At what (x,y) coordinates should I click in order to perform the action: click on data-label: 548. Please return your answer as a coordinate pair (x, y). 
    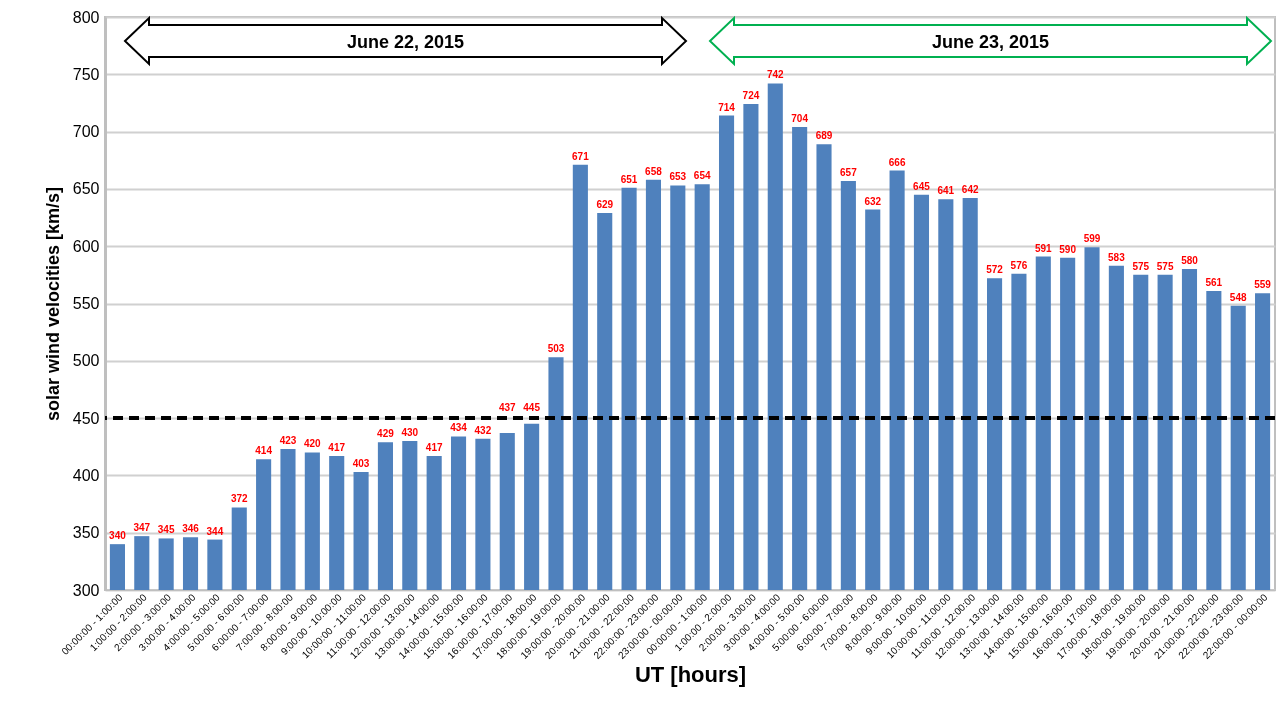
    Looking at the image, I should click on (1238, 297).